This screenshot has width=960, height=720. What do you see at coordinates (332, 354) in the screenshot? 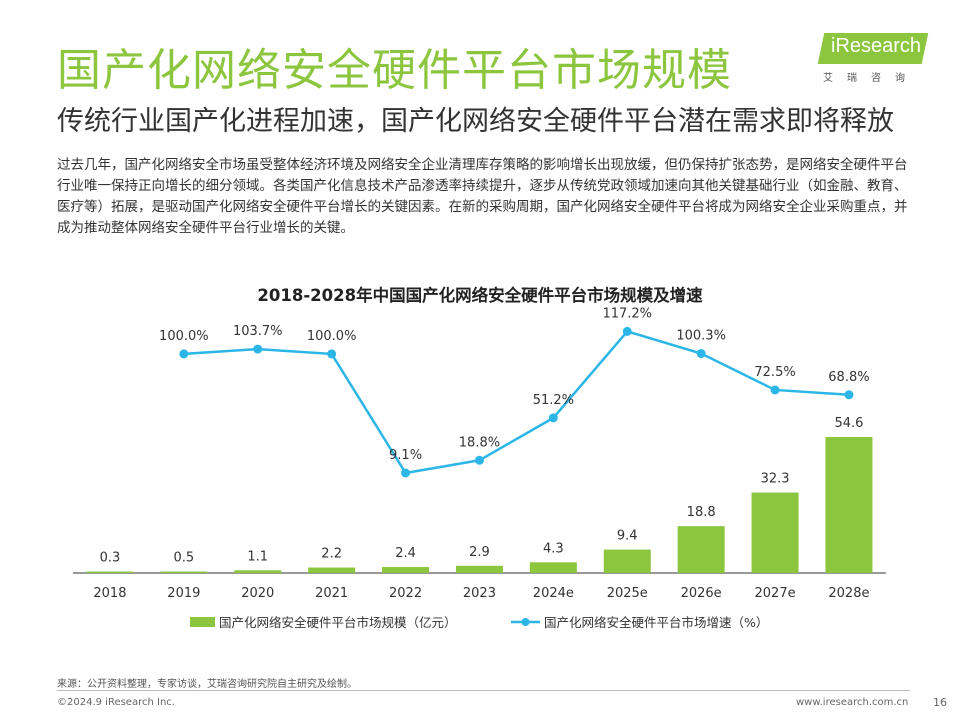
I see `growth-point-2021` at bounding box center [332, 354].